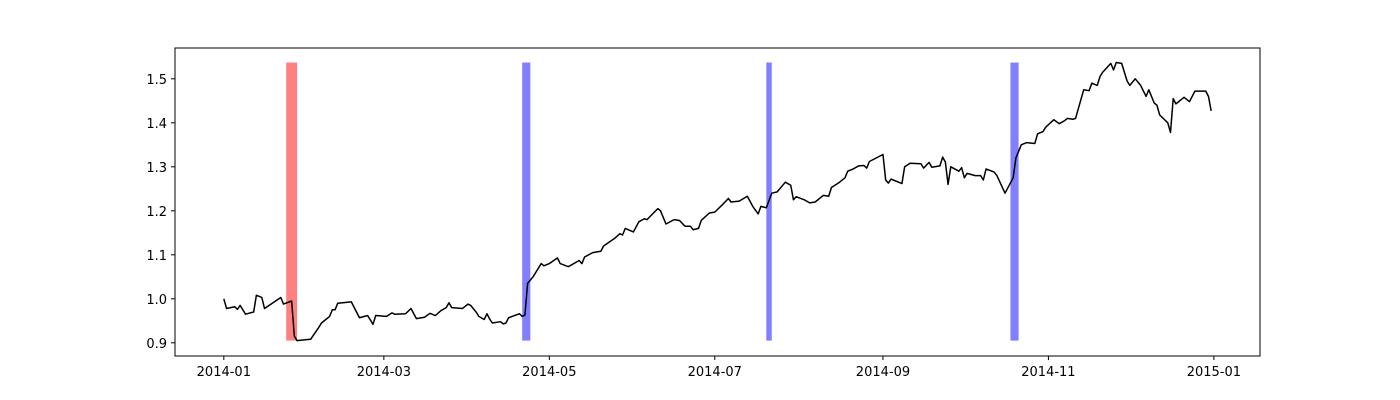 This screenshot has width=1400, height=400. I want to click on y-tick-label: 1.3, so click(156, 168).